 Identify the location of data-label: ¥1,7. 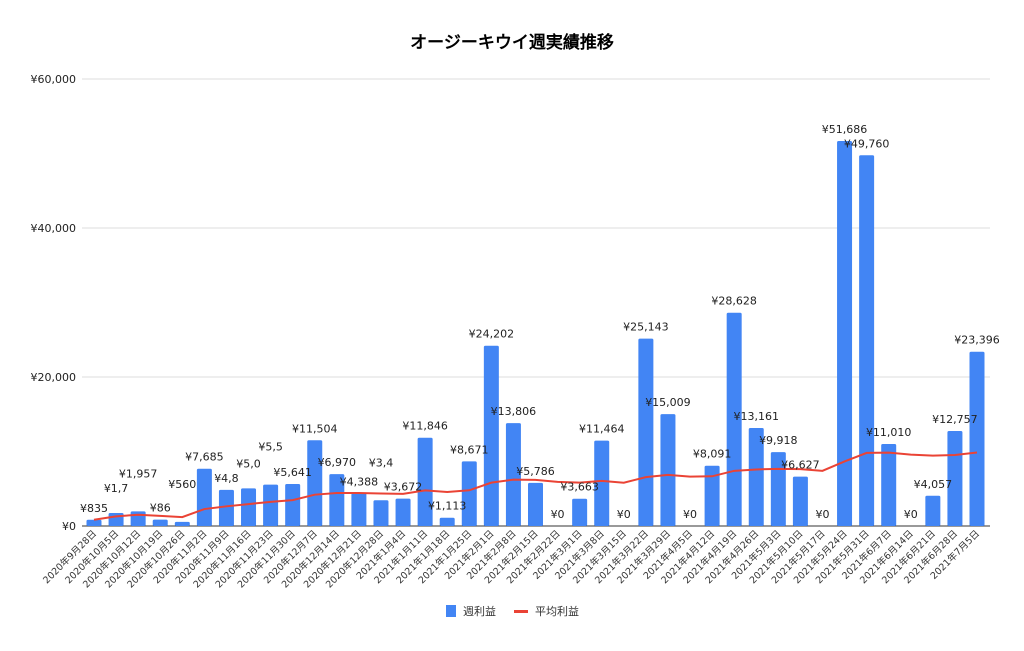
(116, 488).